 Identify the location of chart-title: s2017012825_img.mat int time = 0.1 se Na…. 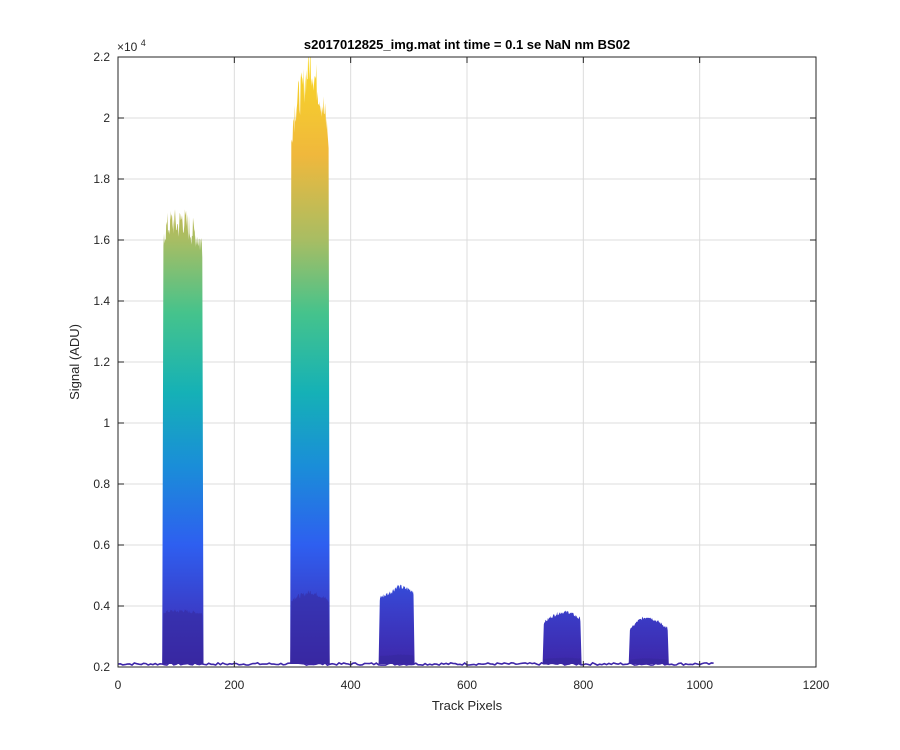
(467, 44).